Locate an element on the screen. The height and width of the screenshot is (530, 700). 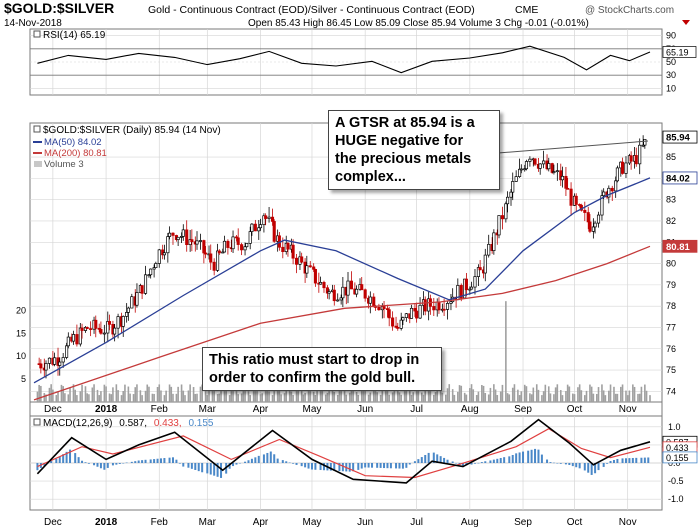
volume-tick: 15 is located at coordinates (21, 333).